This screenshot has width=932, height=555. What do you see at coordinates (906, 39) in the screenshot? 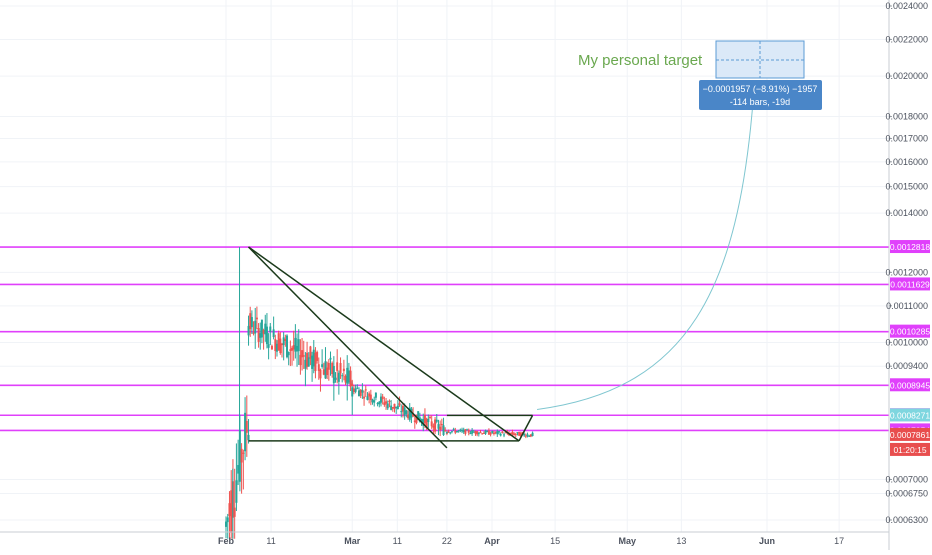
I see `price-tick-label: 0.0022000` at bounding box center [906, 39].